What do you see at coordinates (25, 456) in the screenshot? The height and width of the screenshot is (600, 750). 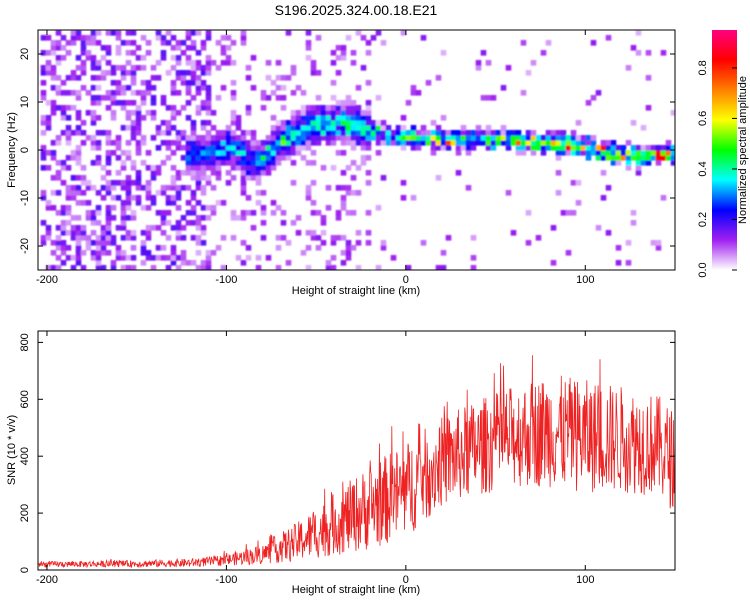 I see `snr-y-tick-label: 400` at bounding box center [25, 456].